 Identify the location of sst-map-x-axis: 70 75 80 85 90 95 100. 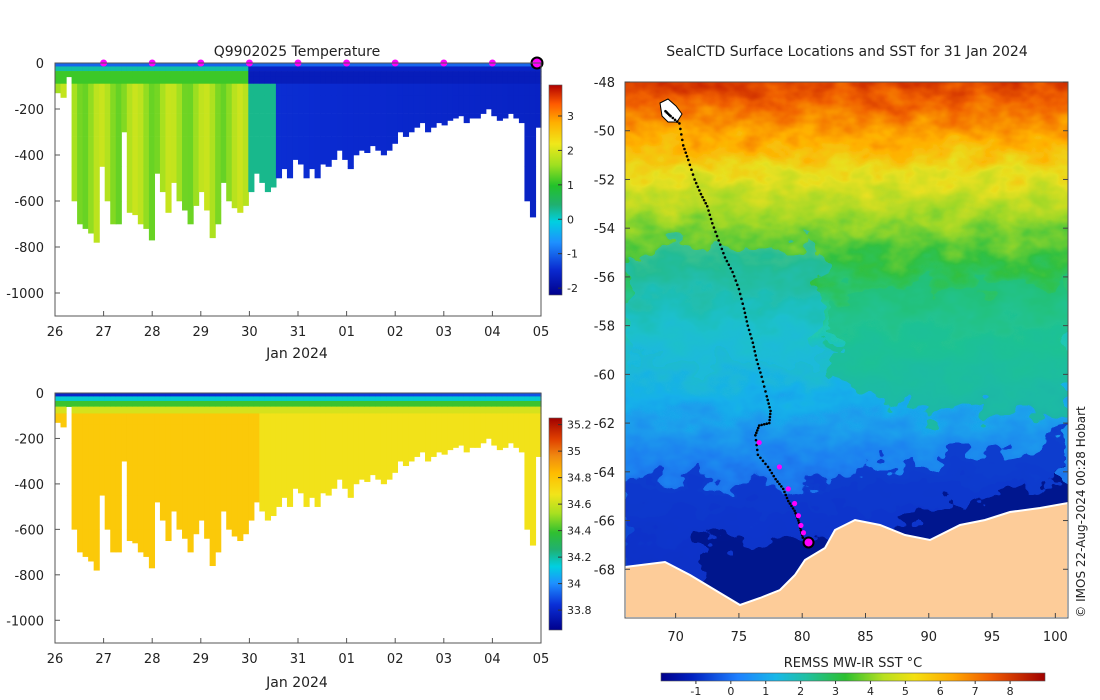
(867, 629).